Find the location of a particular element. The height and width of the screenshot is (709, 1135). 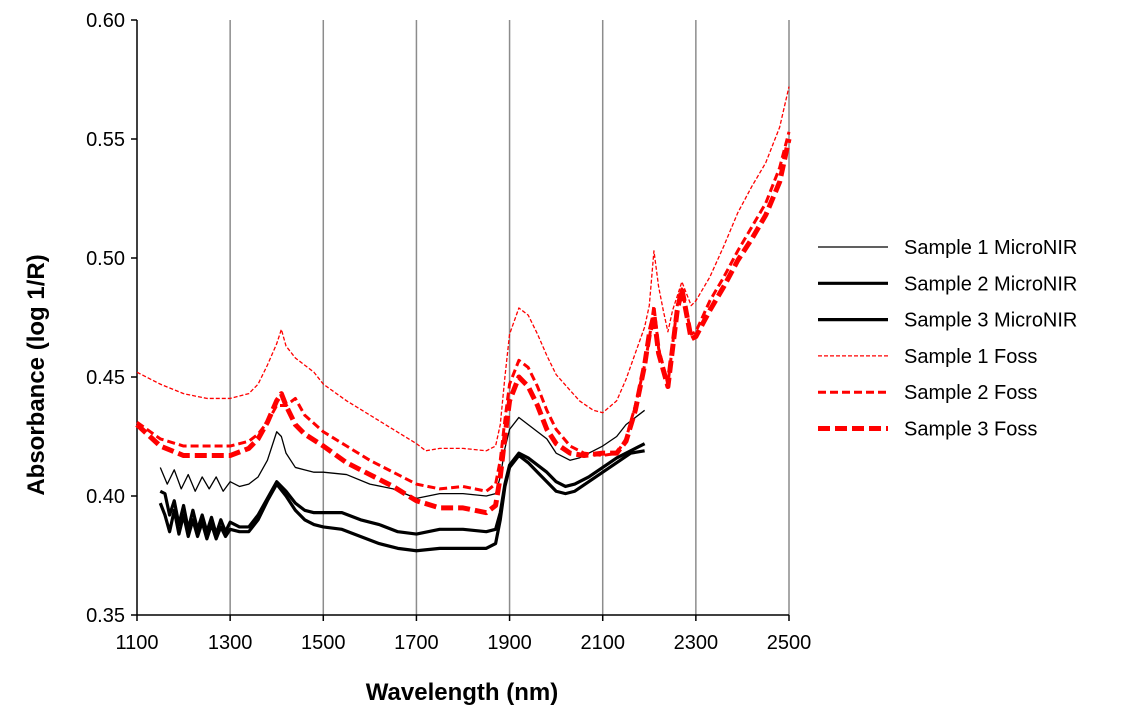

y-tick-label: 0.45 is located at coordinates (105, 378).